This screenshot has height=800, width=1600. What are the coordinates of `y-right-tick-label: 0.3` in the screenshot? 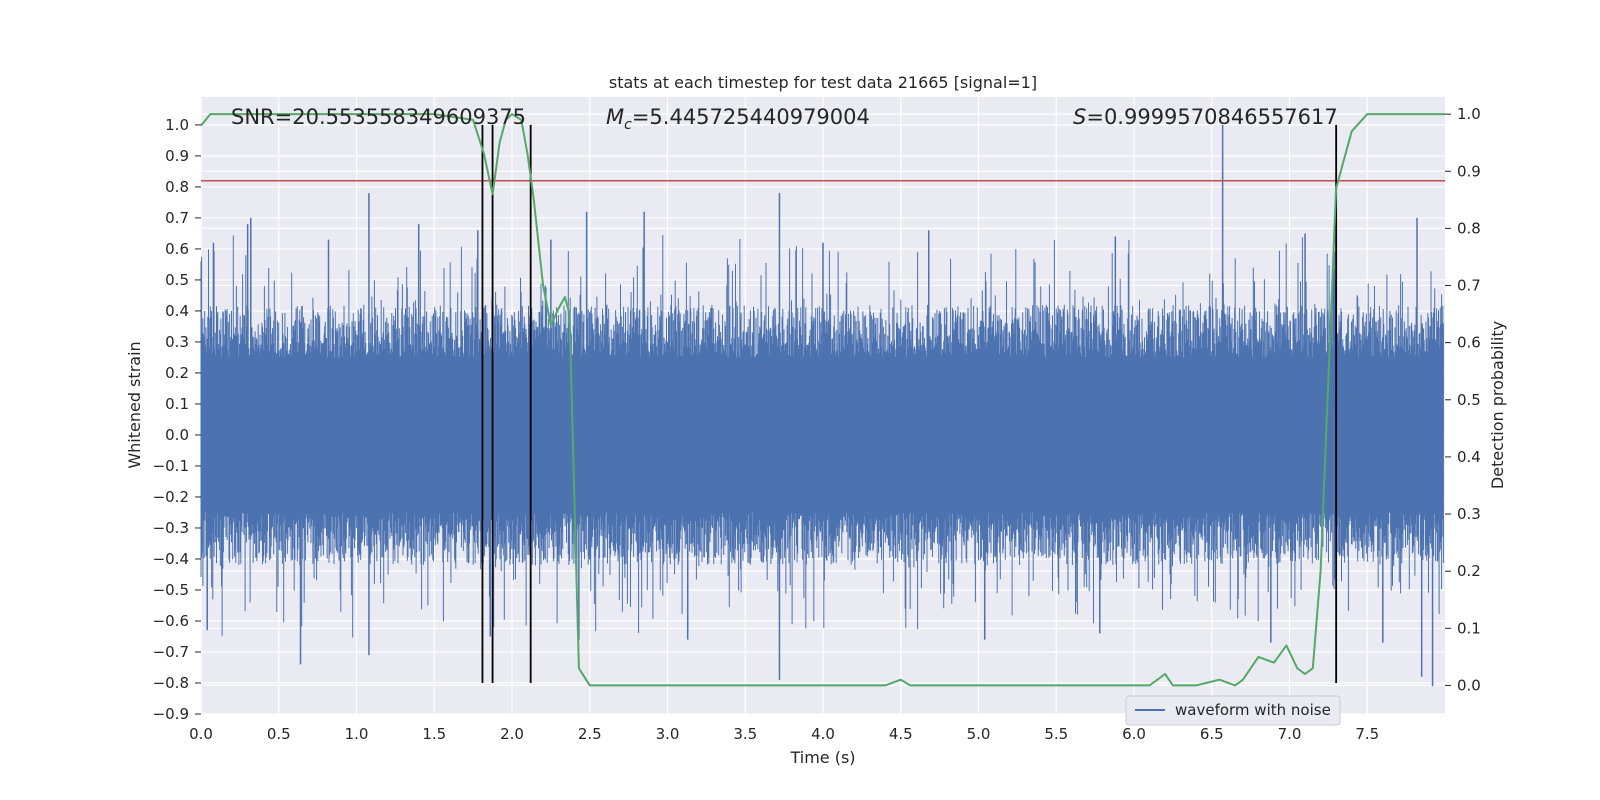 It's located at (1469, 514).